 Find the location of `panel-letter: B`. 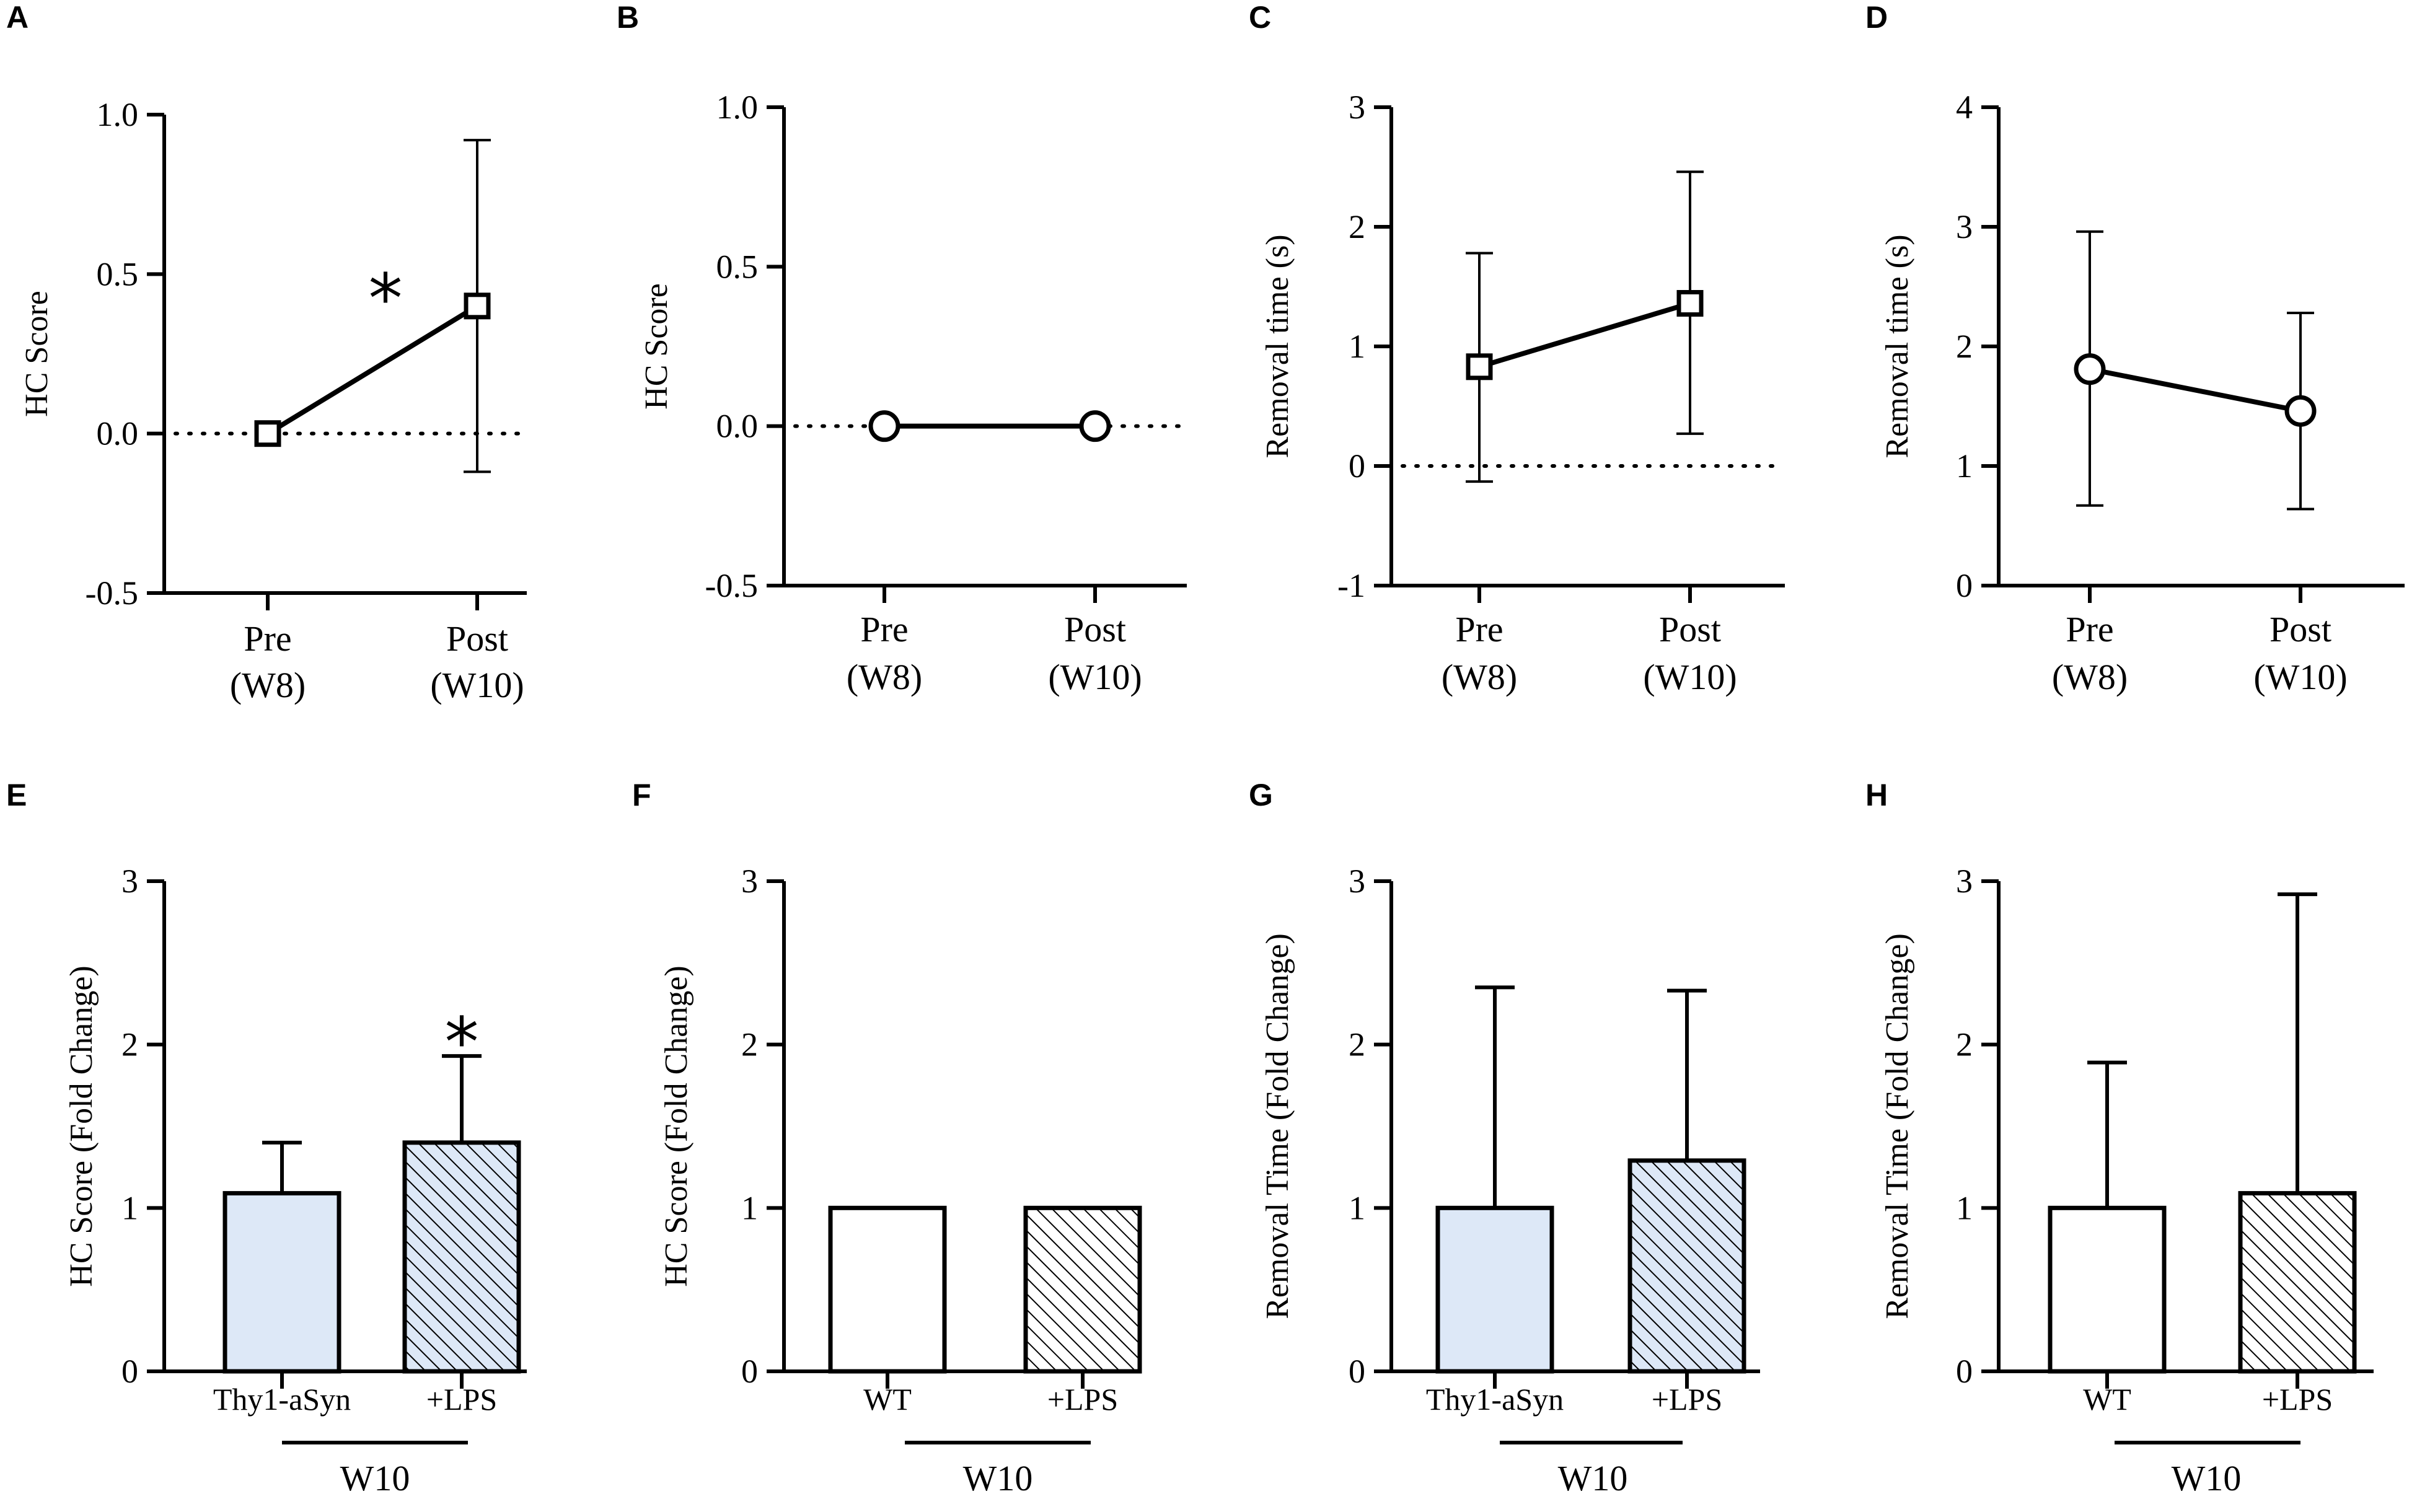

panel-letter: B is located at coordinates (628, 17).